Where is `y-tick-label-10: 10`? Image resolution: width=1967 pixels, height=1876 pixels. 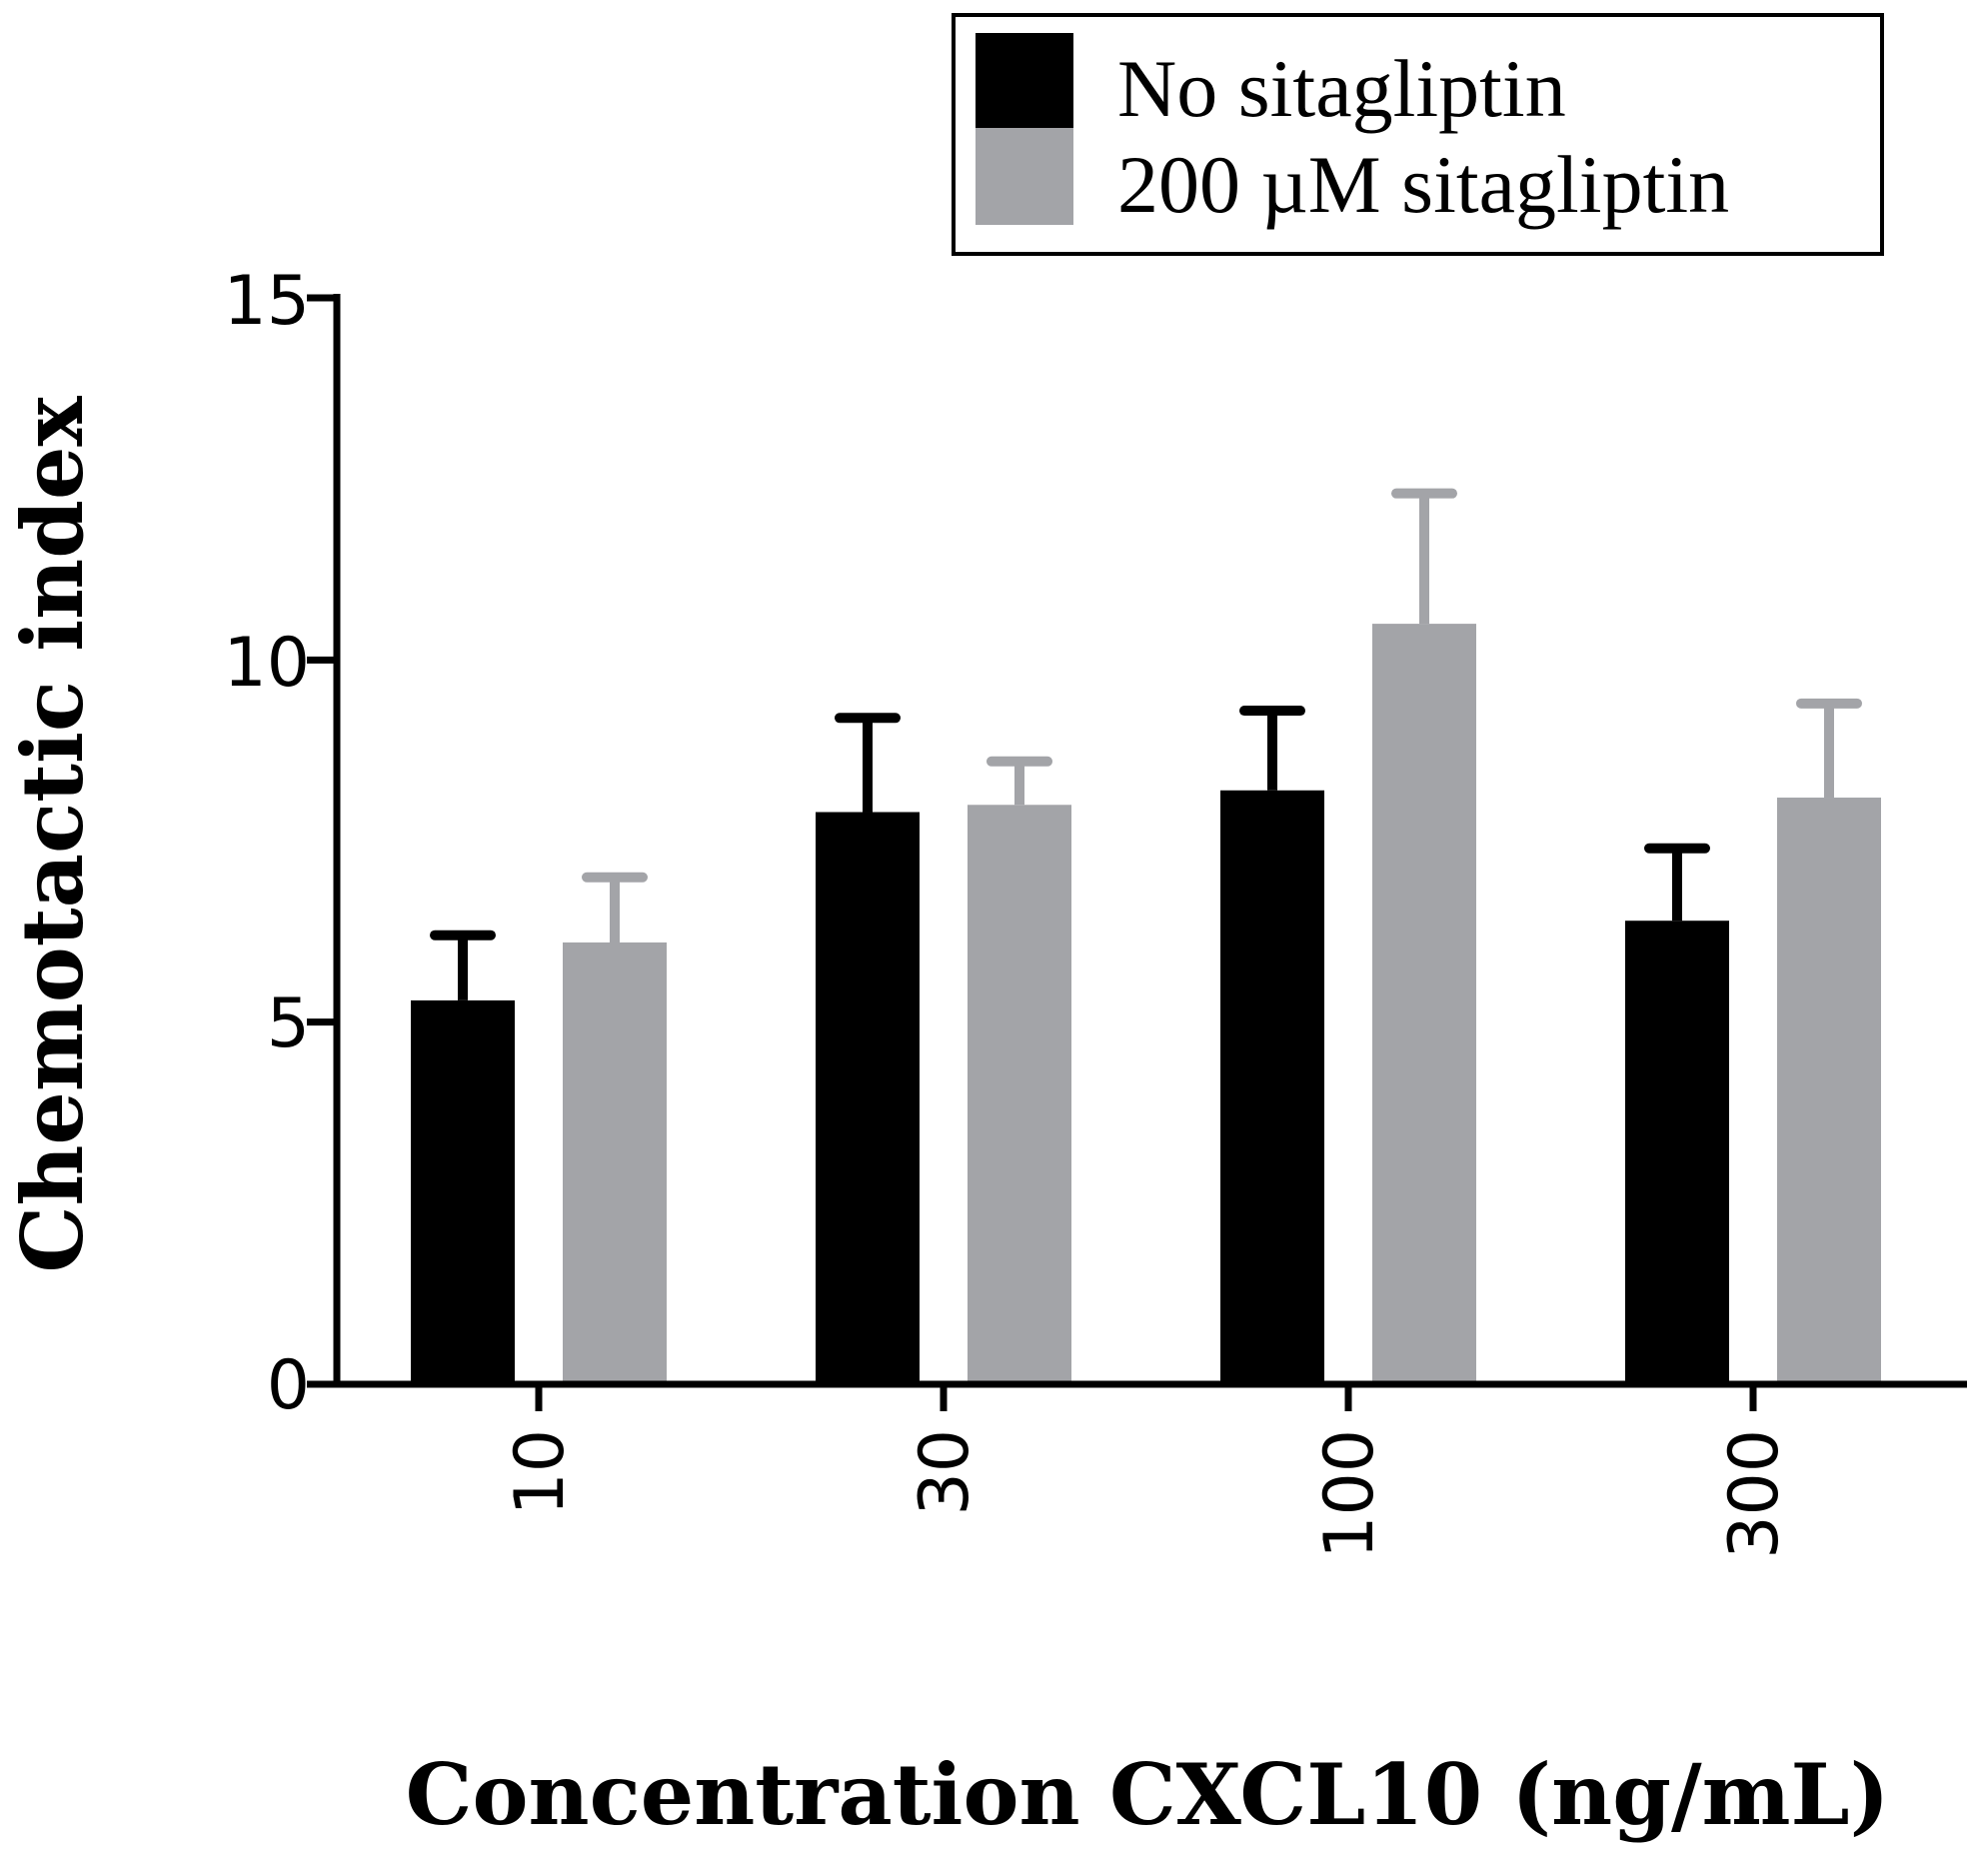
y-tick-label-10: 10 is located at coordinates (266, 663).